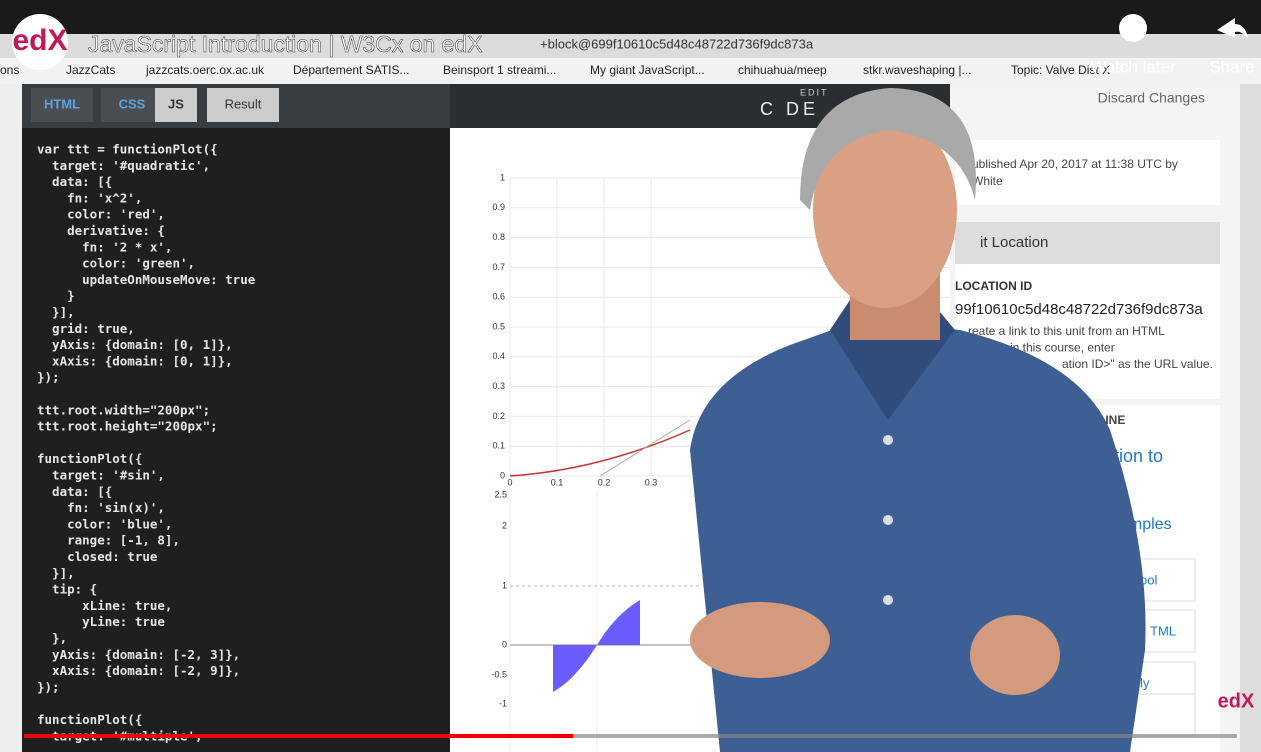 The image size is (1261, 752). Describe the element at coordinates (116, 263) in the screenshot. I see `code-line: color: 'green',` at that location.